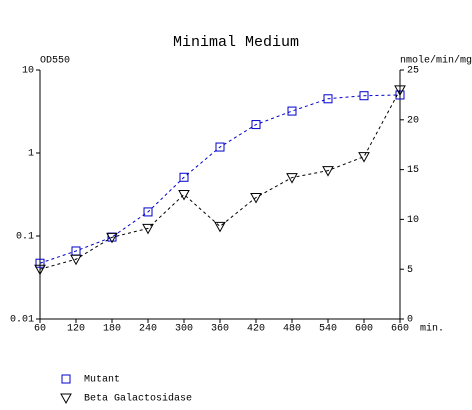  What do you see at coordinates (236, 42) in the screenshot?
I see `chart-title: Minimal Medium` at bounding box center [236, 42].